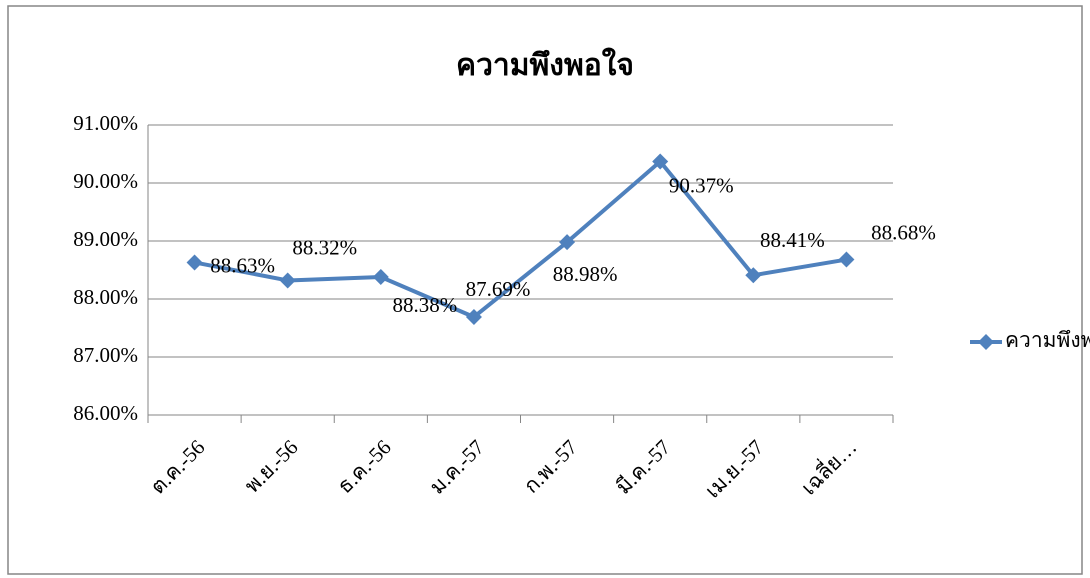 This screenshot has height=578, width=1090. I want to click on data-label: 88.98%, so click(585, 274).